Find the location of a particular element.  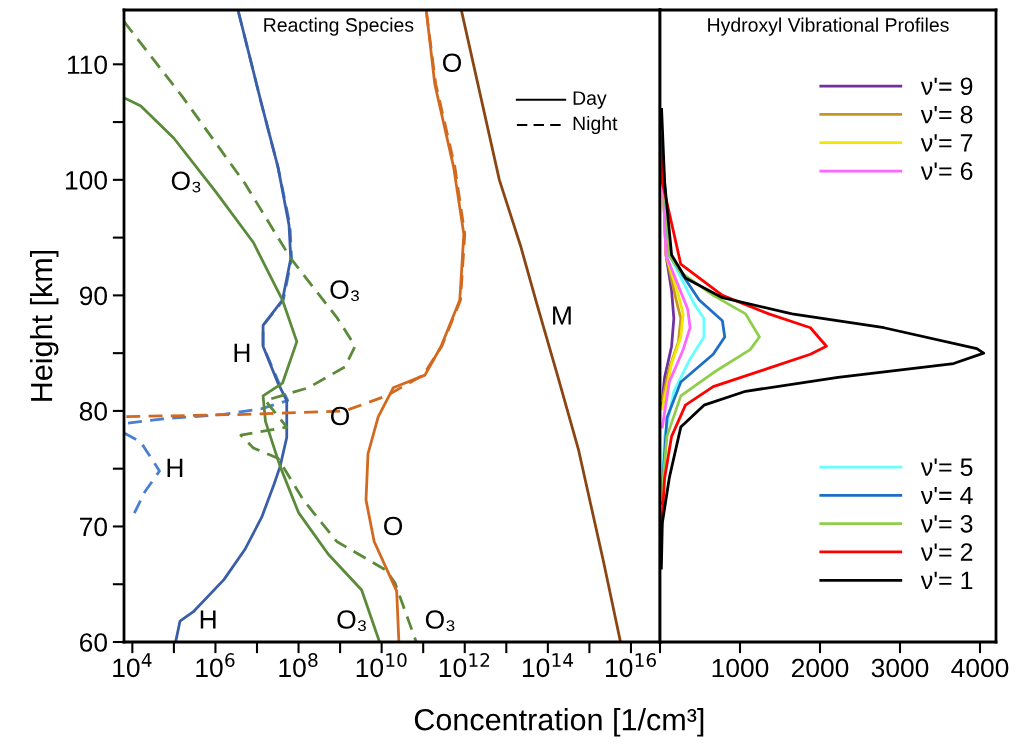

chart-title: Reacting Species is located at coordinates (339, 26).